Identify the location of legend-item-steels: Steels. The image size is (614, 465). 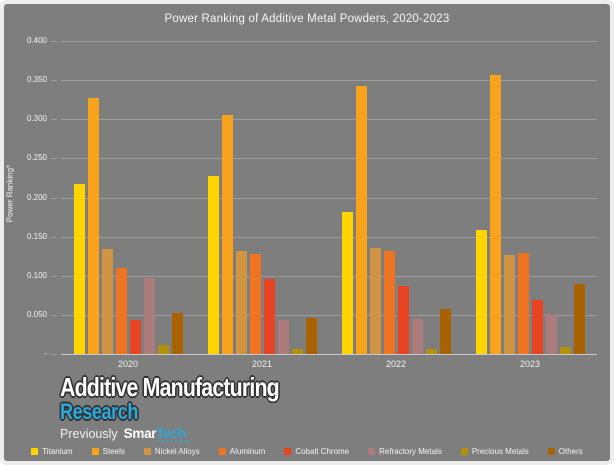
(108, 451).